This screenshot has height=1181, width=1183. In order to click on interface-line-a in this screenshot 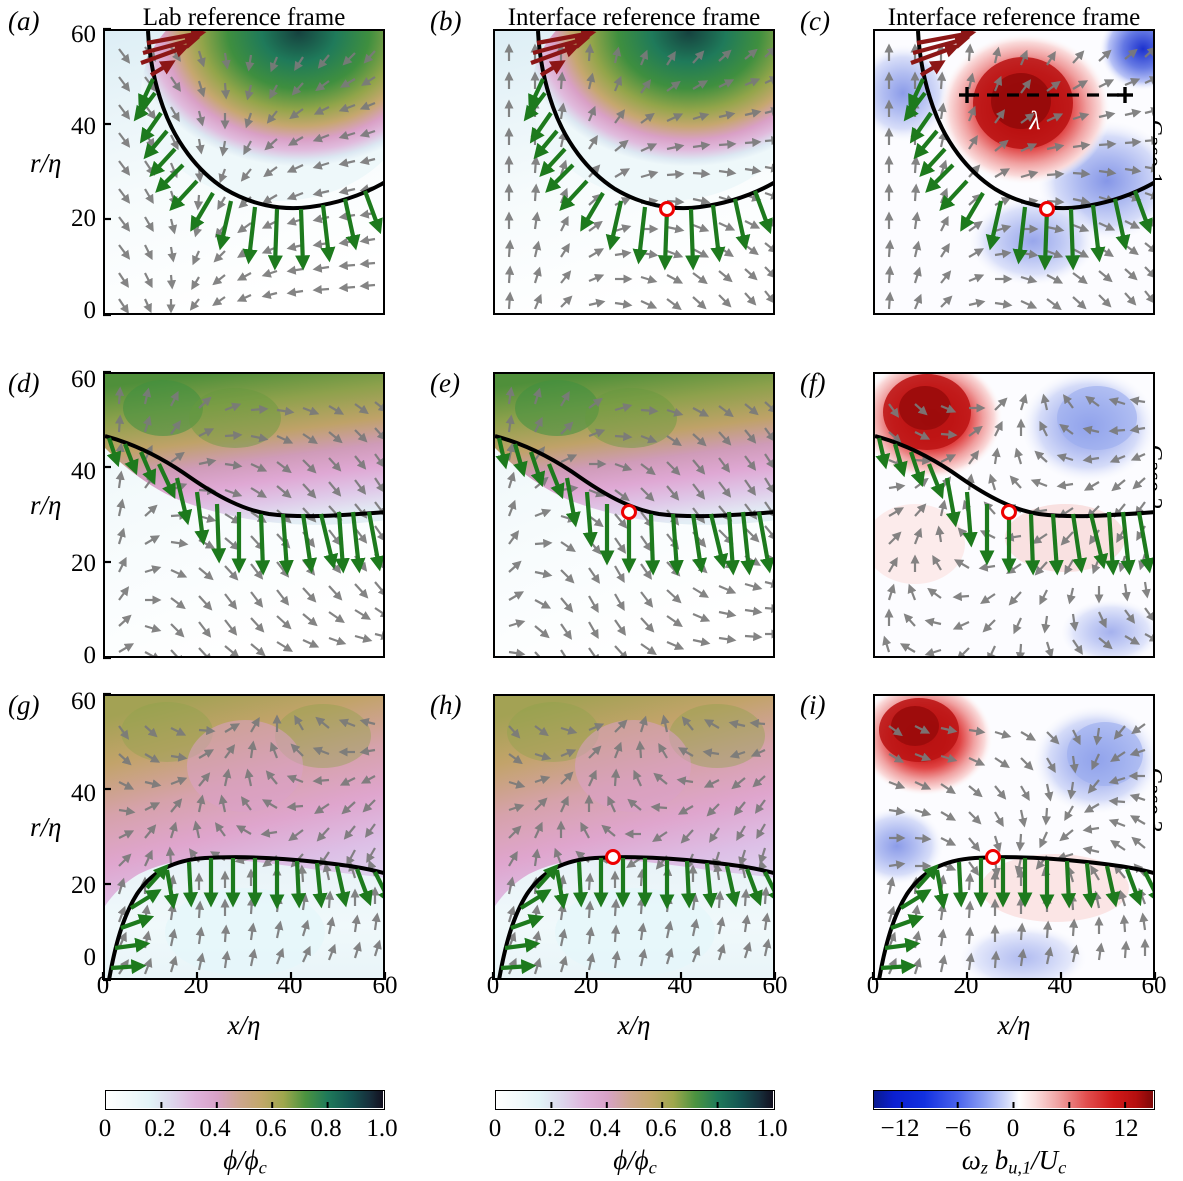, I will do `click(264, 121)`.